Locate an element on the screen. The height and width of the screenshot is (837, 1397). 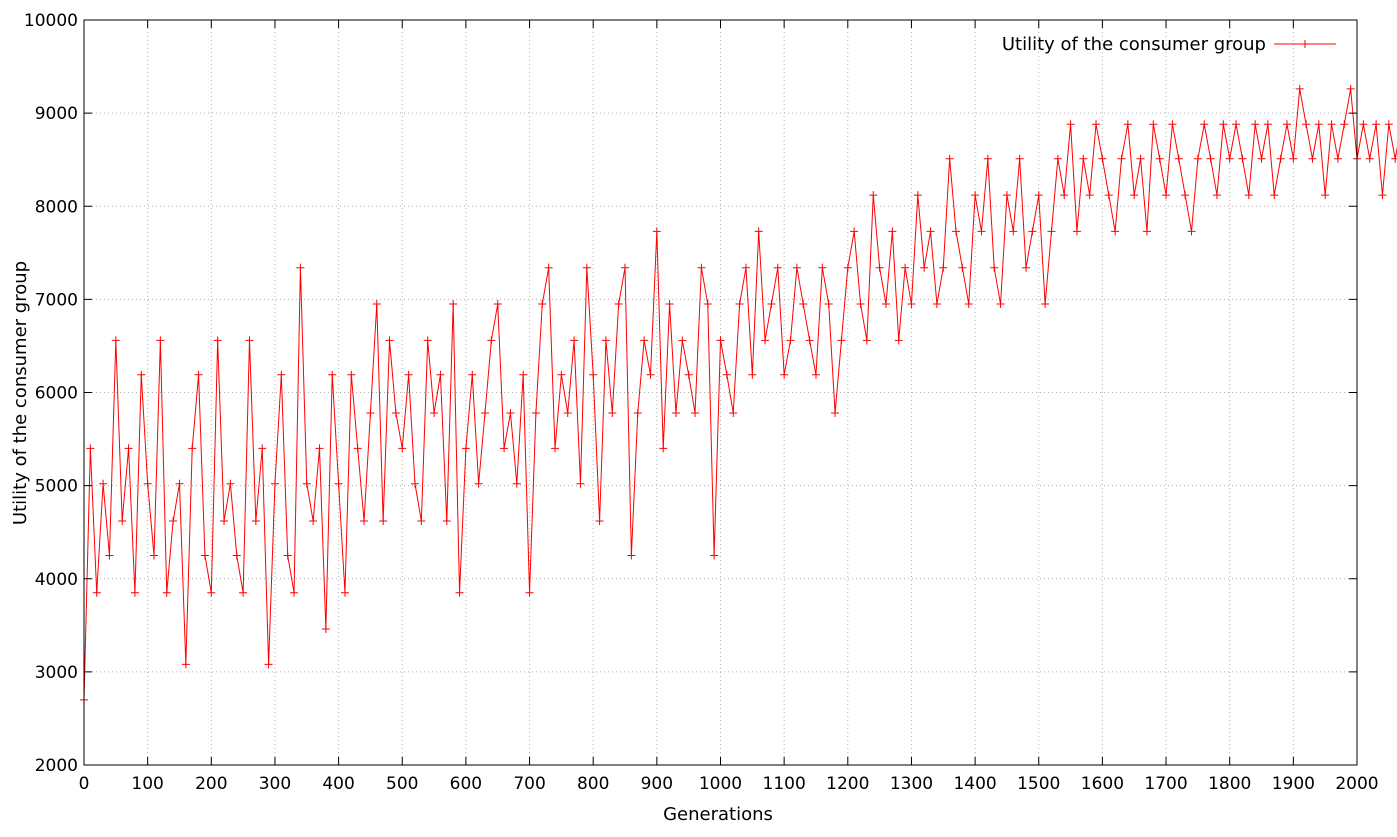
legend: Utility of the consumer group is located at coordinates (1169, 44).